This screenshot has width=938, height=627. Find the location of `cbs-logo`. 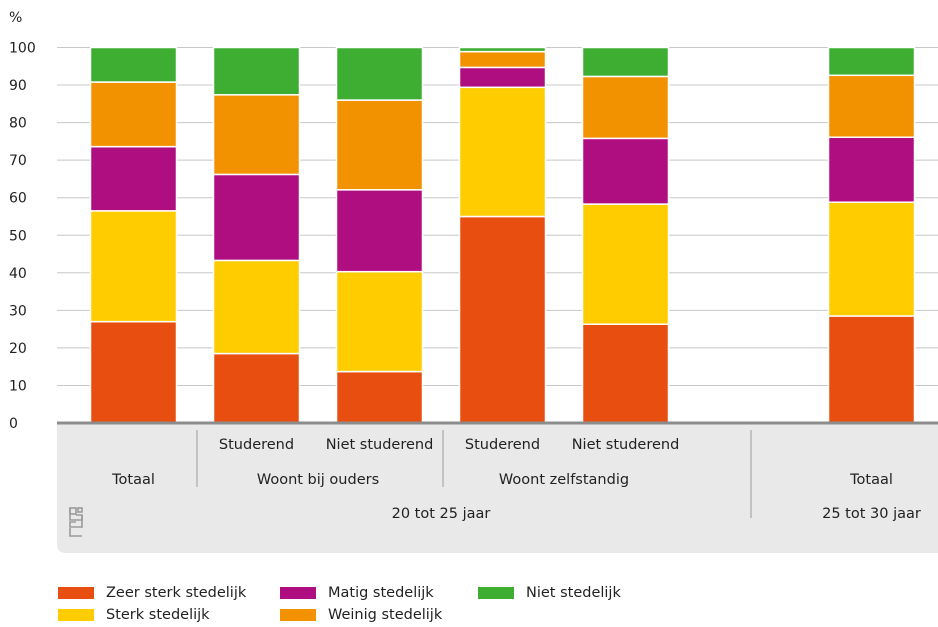

cbs-logo is located at coordinates (76, 522).